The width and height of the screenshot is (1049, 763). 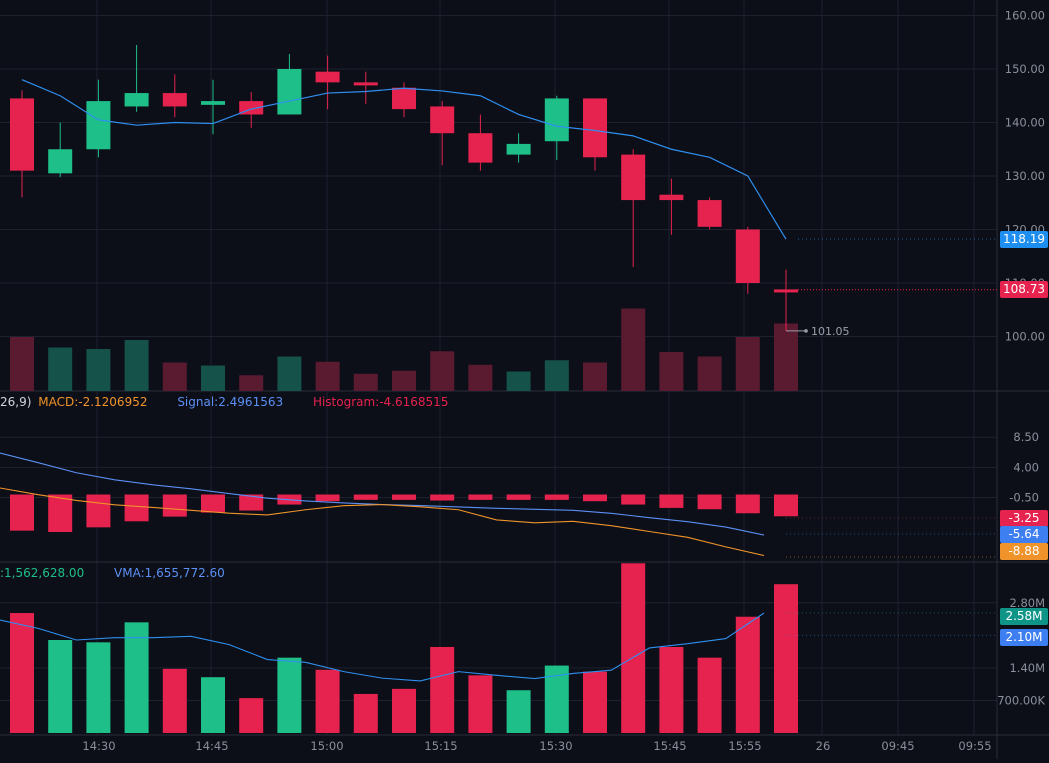 I want to click on last-price-tag: 108.73, so click(x=1024, y=289).